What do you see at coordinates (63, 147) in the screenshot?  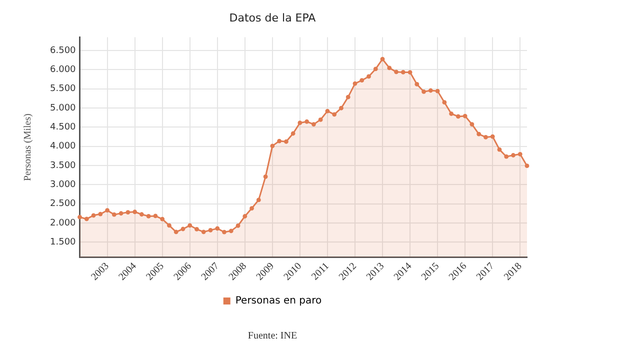 I see `y-tick-label: 4.000` at bounding box center [63, 147].